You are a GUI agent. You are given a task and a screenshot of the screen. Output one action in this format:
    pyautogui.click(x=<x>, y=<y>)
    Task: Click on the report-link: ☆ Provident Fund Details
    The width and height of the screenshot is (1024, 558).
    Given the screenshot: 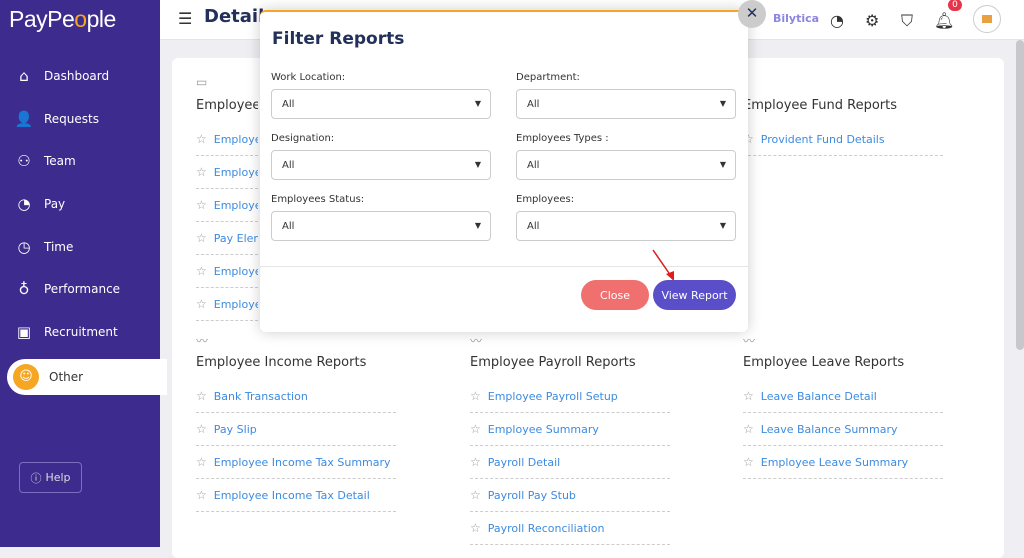 What is the action you would take?
    pyautogui.click(x=843, y=139)
    